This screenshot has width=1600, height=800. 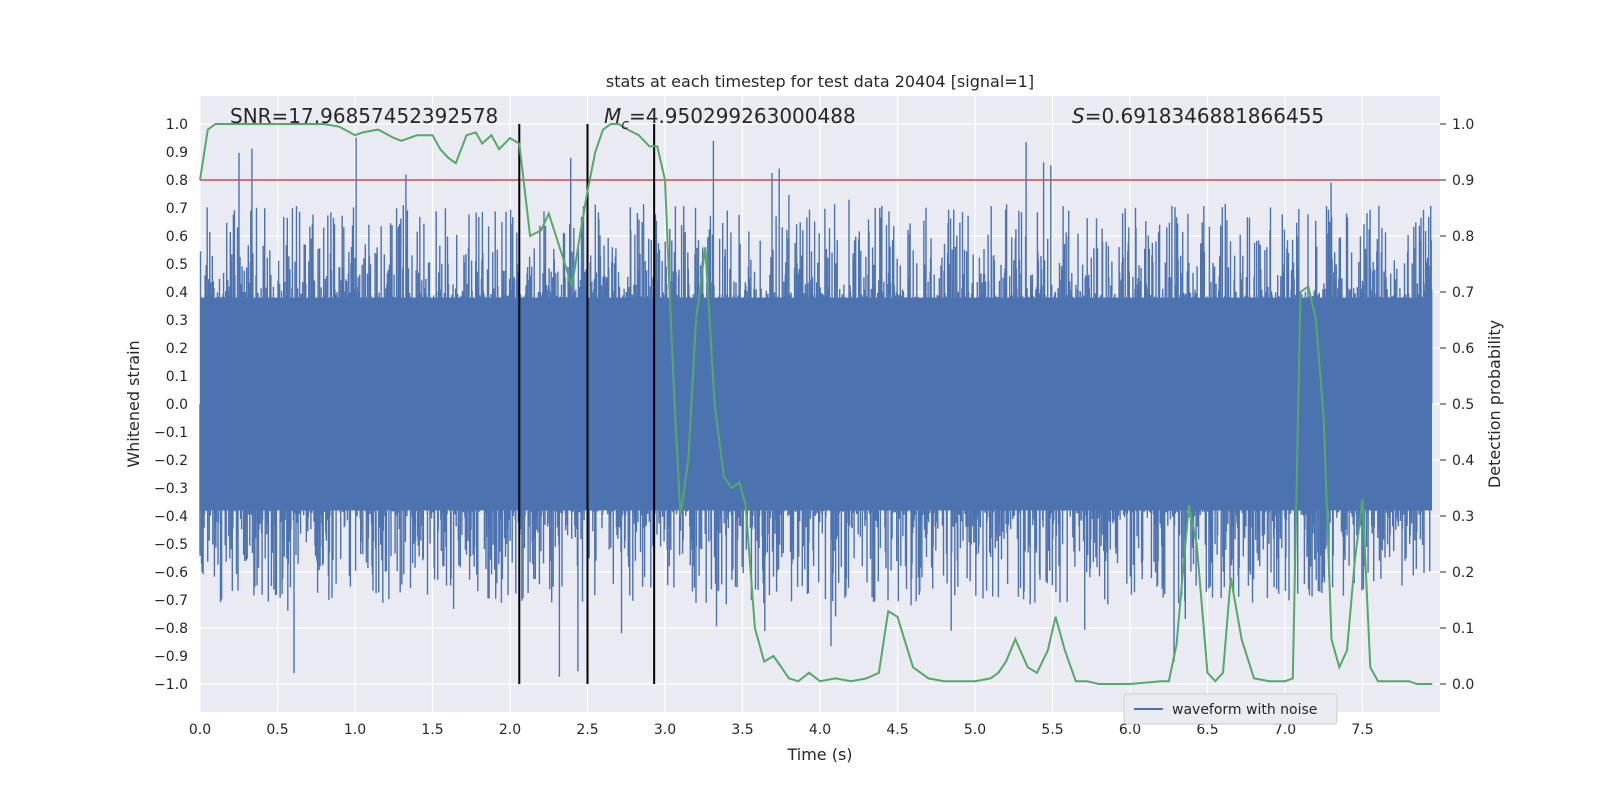 I want to click on y-tick-label: −0.3, so click(x=171, y=489).